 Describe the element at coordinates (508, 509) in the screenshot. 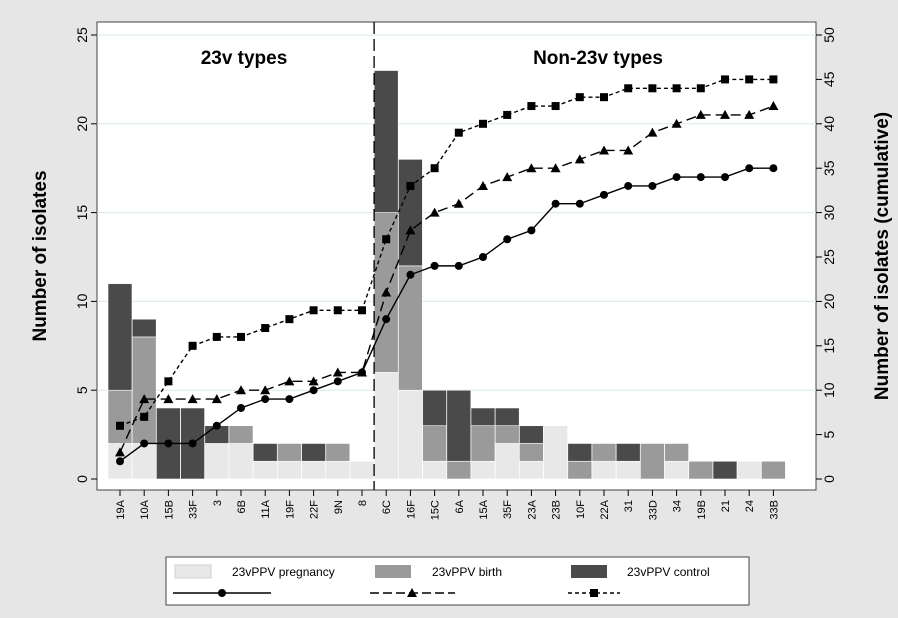

I see `x-tick-label-35F: 35F` at that location.